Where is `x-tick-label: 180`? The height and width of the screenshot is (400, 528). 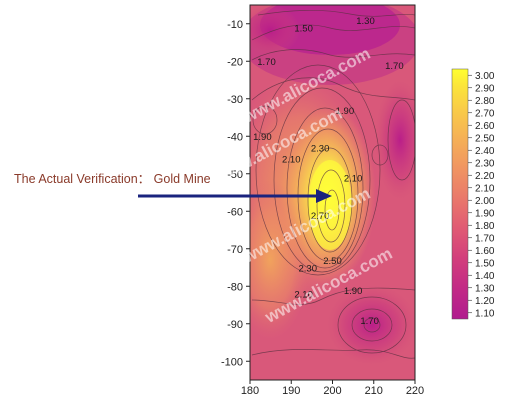 x-tick-label: 180 is located at coordinates (250, 391).